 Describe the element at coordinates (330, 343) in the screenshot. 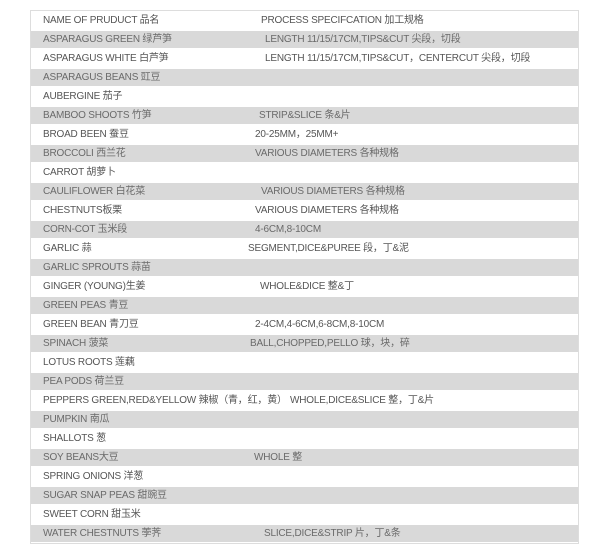

I see `process-spec: BALL,CHOPPED,PELLO 球，块，碎` at that location.